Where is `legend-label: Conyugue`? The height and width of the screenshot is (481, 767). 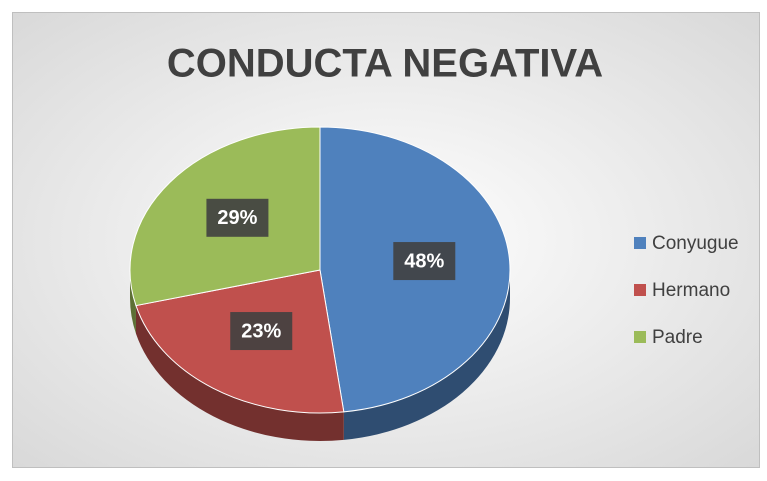 legend-label: Conyugue is located at coordinates (695, 243).